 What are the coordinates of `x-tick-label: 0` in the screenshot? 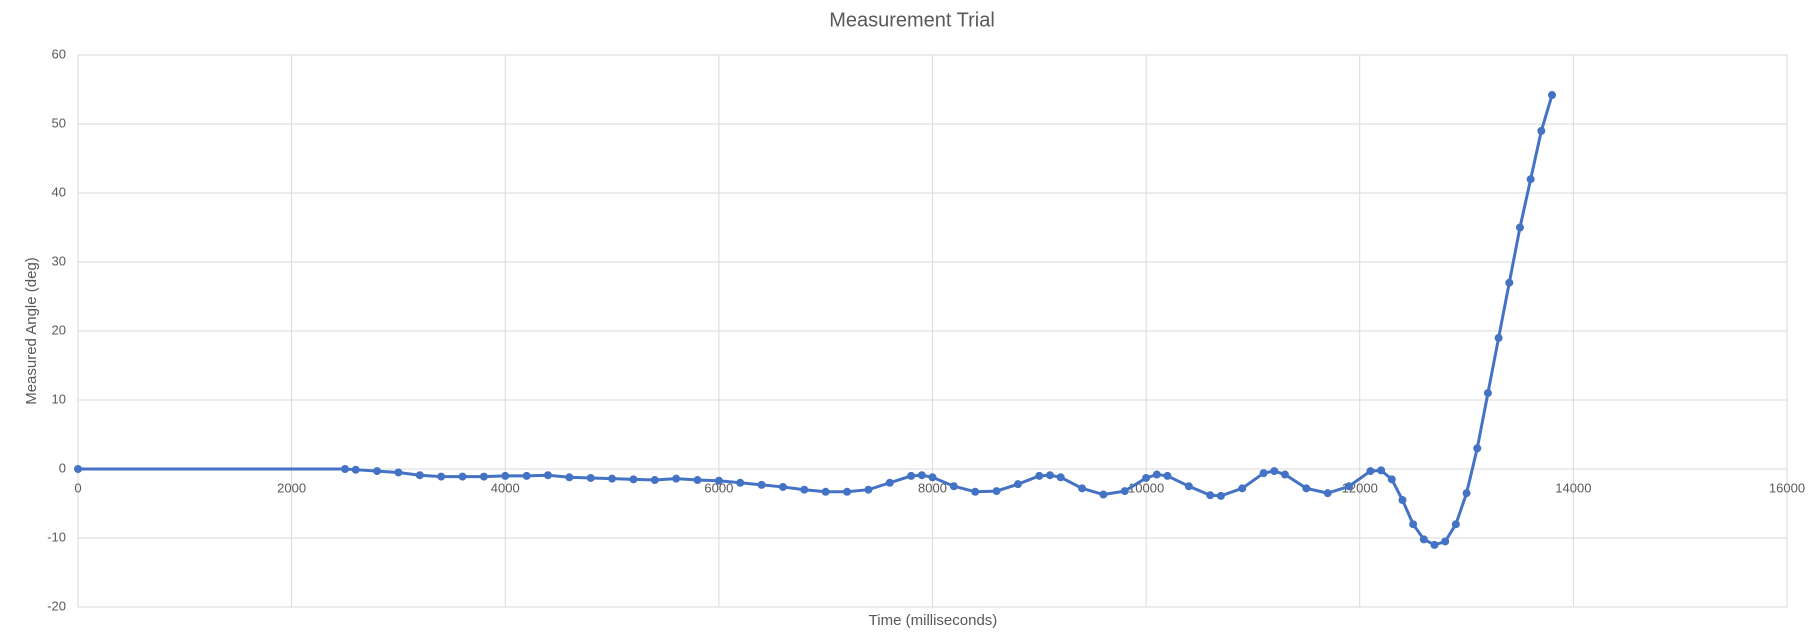 It's located at (77, 487).